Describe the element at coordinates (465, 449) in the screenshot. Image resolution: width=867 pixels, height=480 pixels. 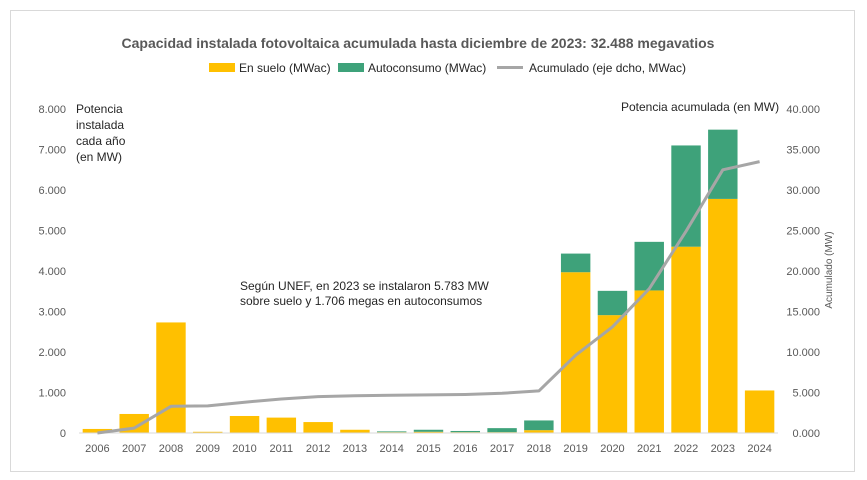
I see `x-tick-label: 2016` at that location.